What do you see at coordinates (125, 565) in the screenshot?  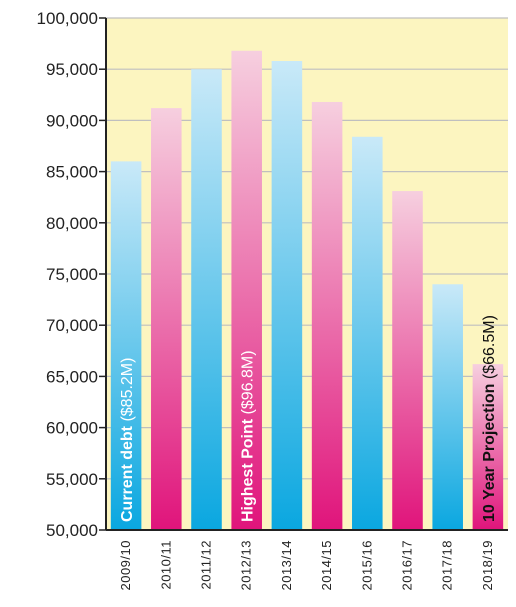 I see `x-tick-label: 2009/10` at bounding box center [125, 565].